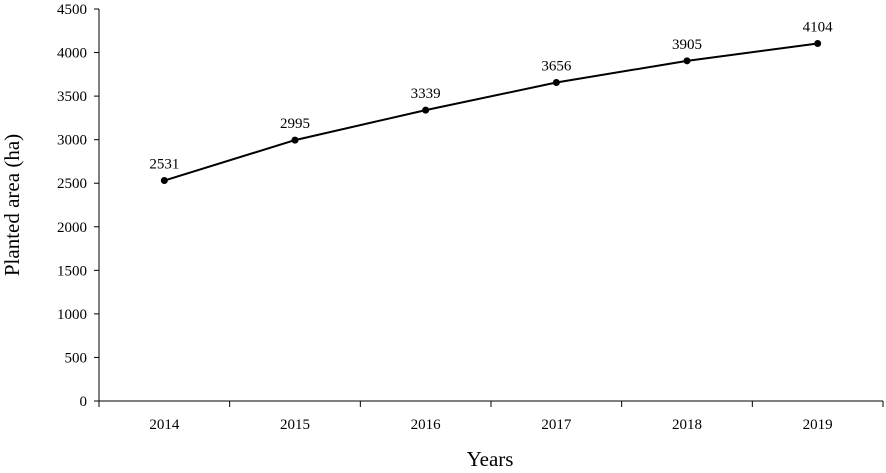  Describe the element at coordinates (72, 97) in the screenshot. I see `y-tick-label: 3500` at that location.